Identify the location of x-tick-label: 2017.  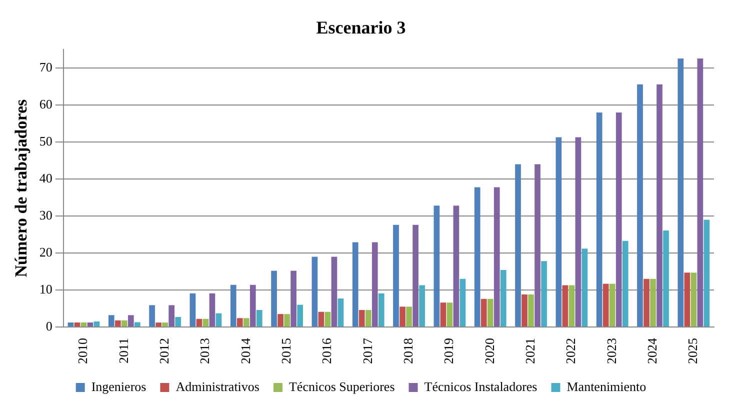
(367, 351).